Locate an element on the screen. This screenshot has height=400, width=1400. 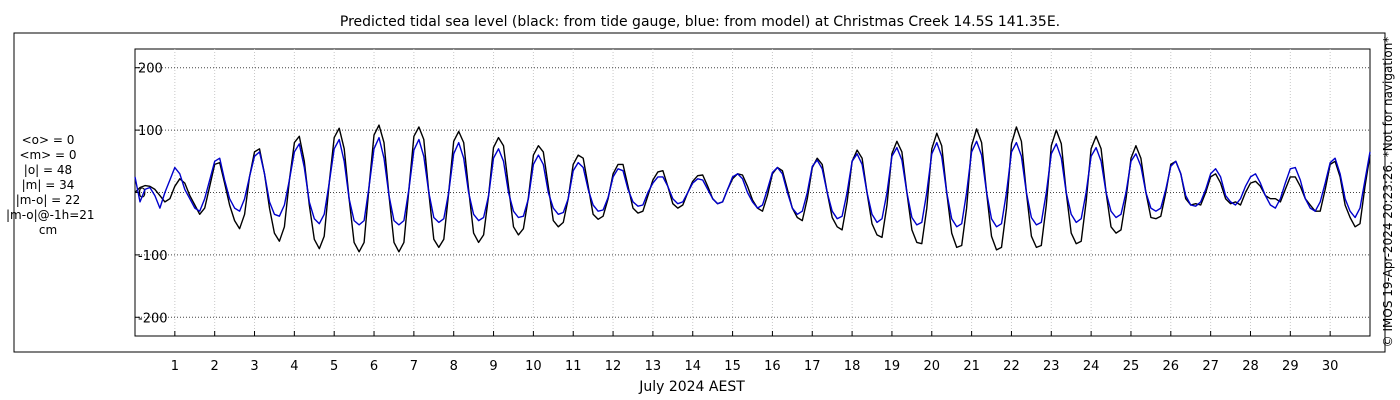
x-tick-label: 11 is located at coordinates (573, 366).